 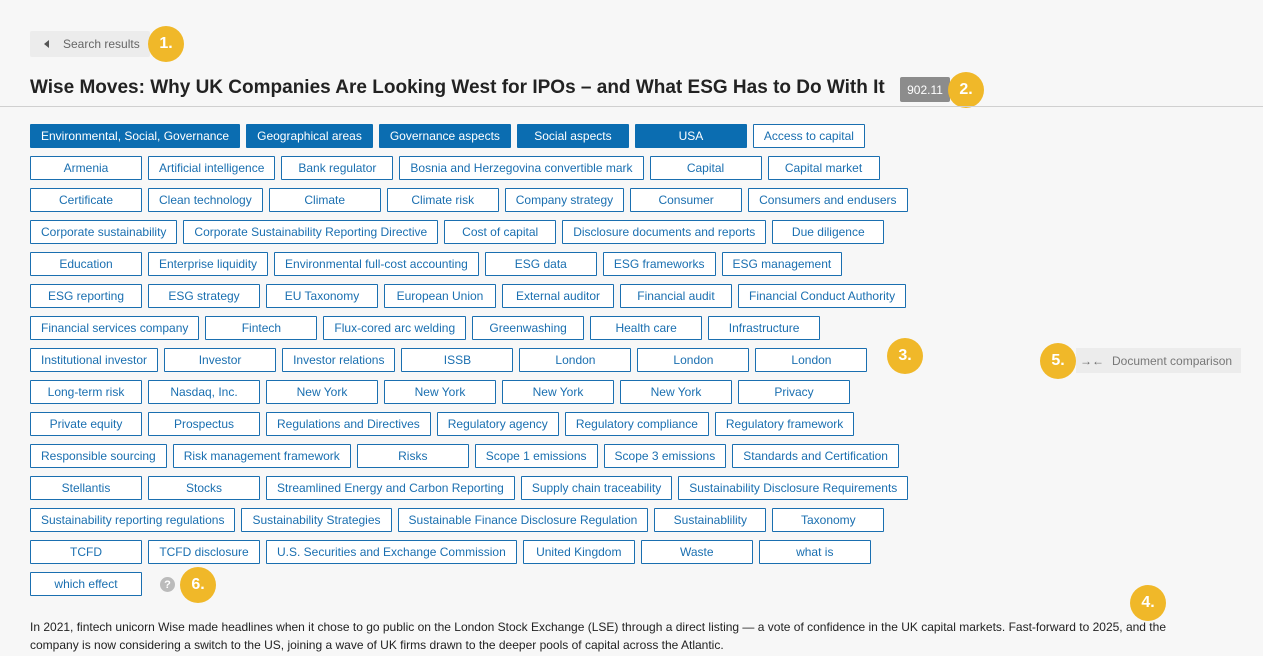 I want to click on tag-chip: Greenwashing, so click(x=528, y=328).